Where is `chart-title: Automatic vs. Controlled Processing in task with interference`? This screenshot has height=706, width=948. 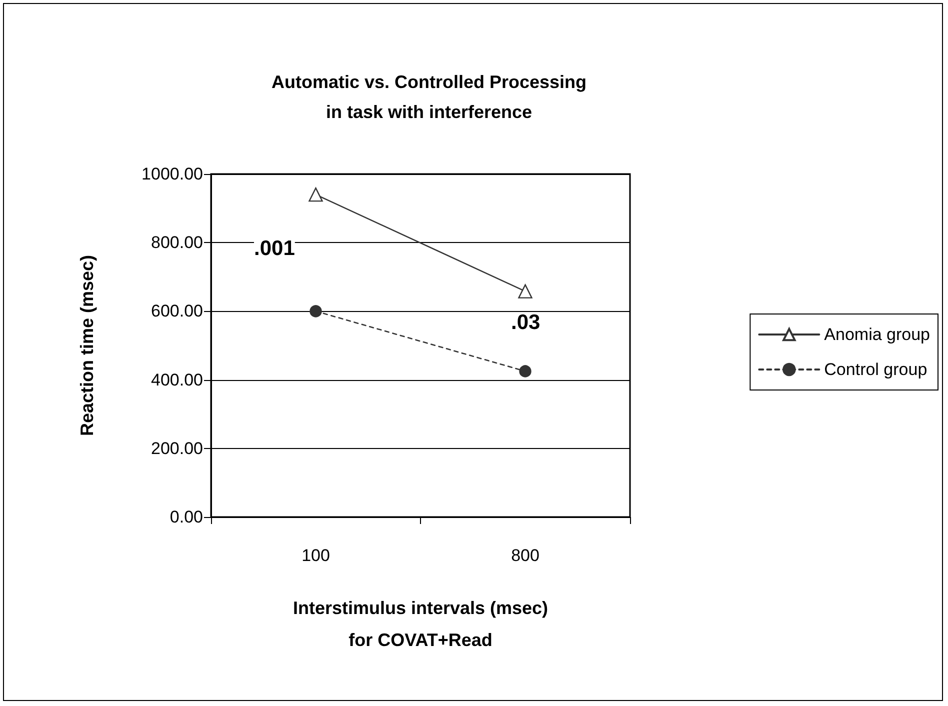 chart-title: Automatic vs. Controlled Processing in task with interference is located at coordinates (429, 97).